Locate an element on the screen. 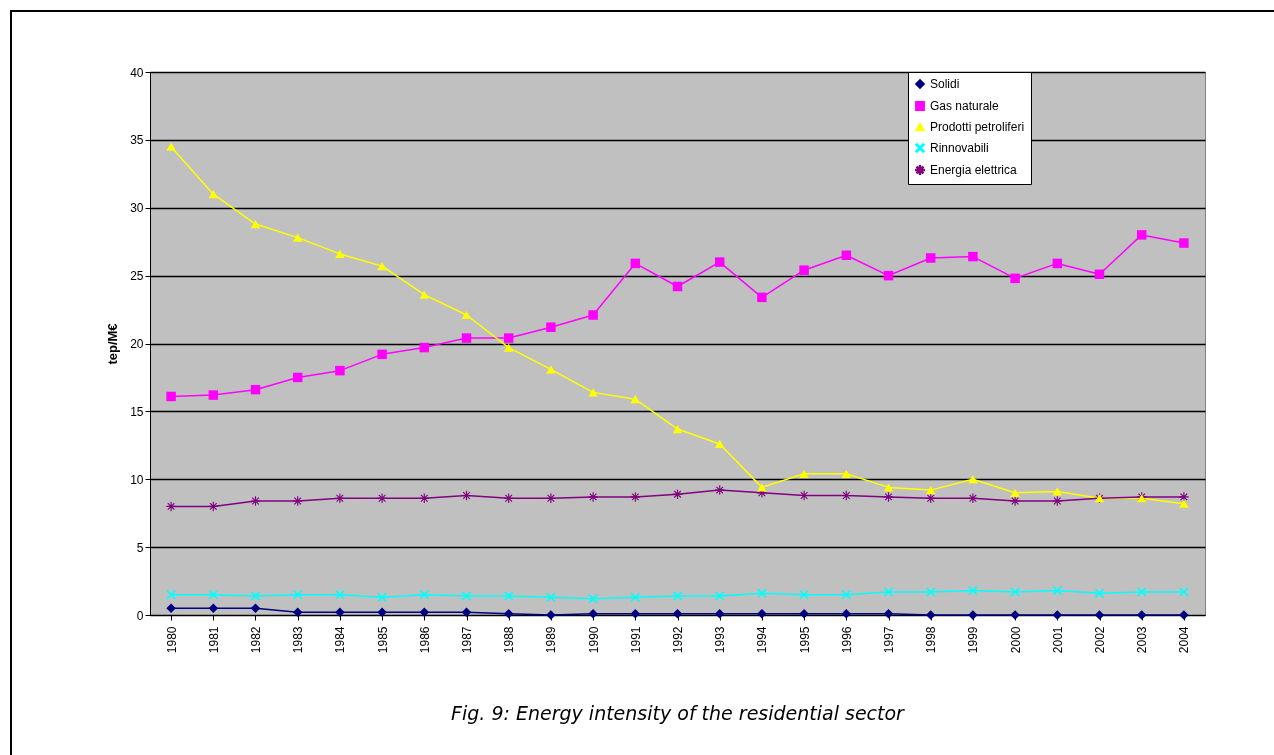 The image size is (1274, 755). y-tick-label: 5 is located at coordinates (140, 547).